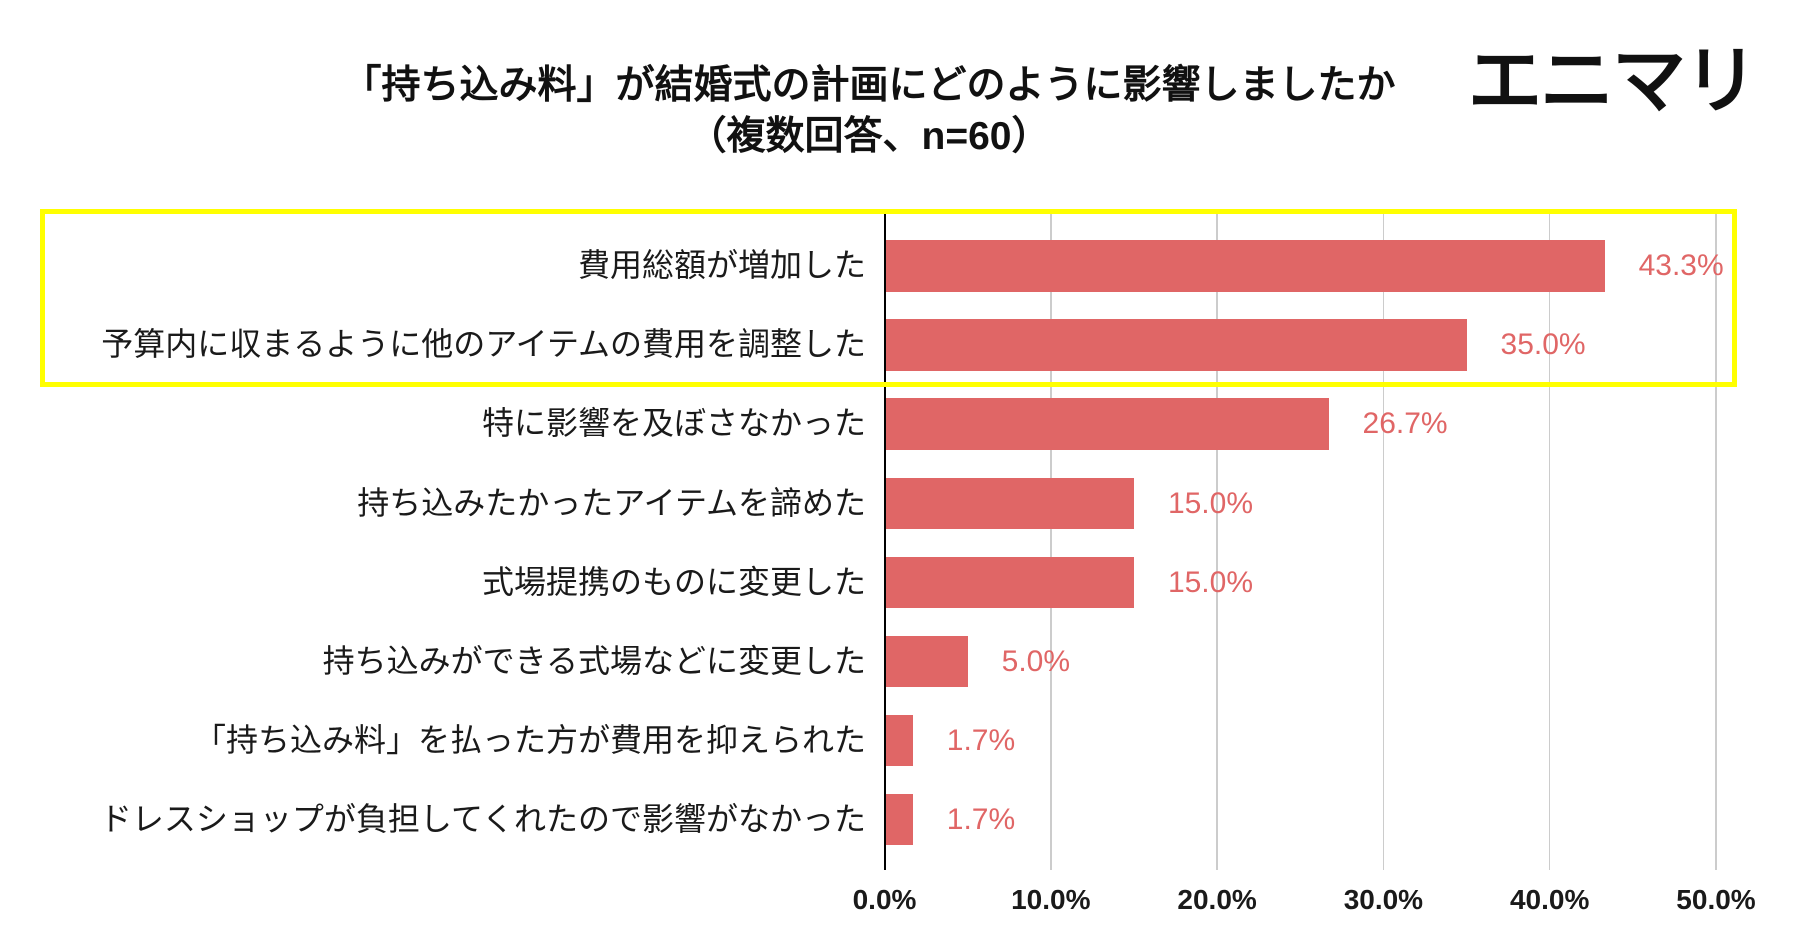 The width and height of the screenshot is (1794, 938). What do you see at coordinates (673, 581) in the screenshot?
I see `category-label-5: 式場提携のものに変更した` at bounding box center [673, 581].